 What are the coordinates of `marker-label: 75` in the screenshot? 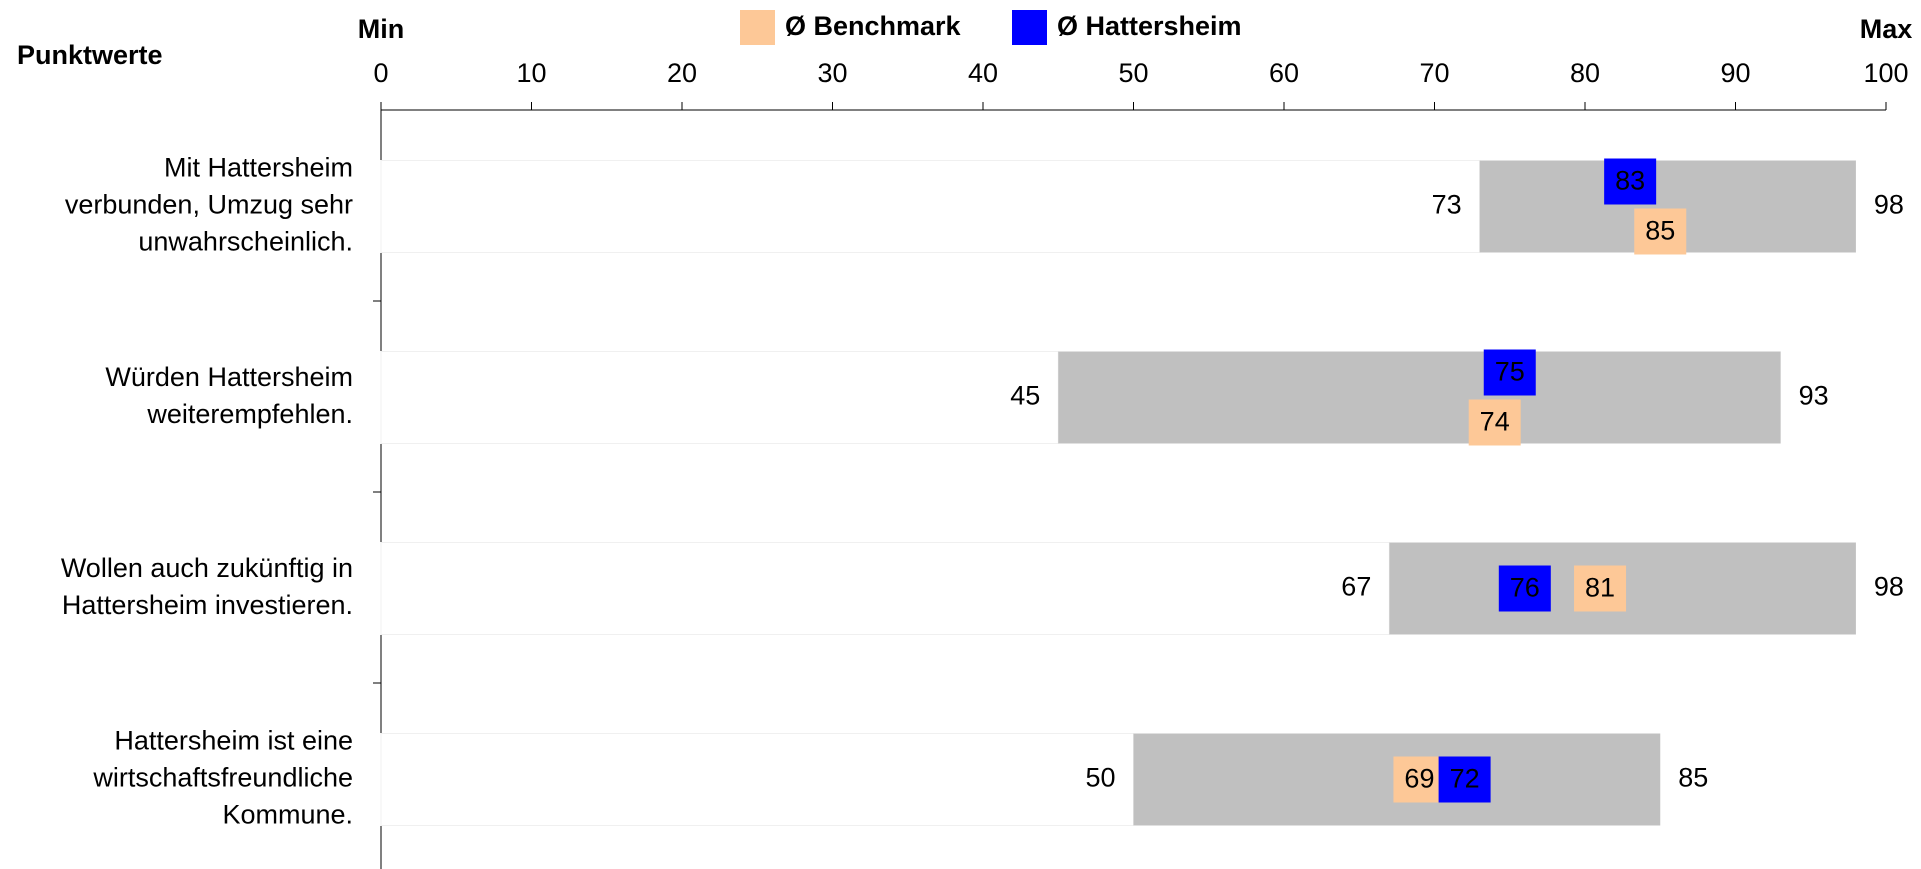 It's located at (1510, 372).